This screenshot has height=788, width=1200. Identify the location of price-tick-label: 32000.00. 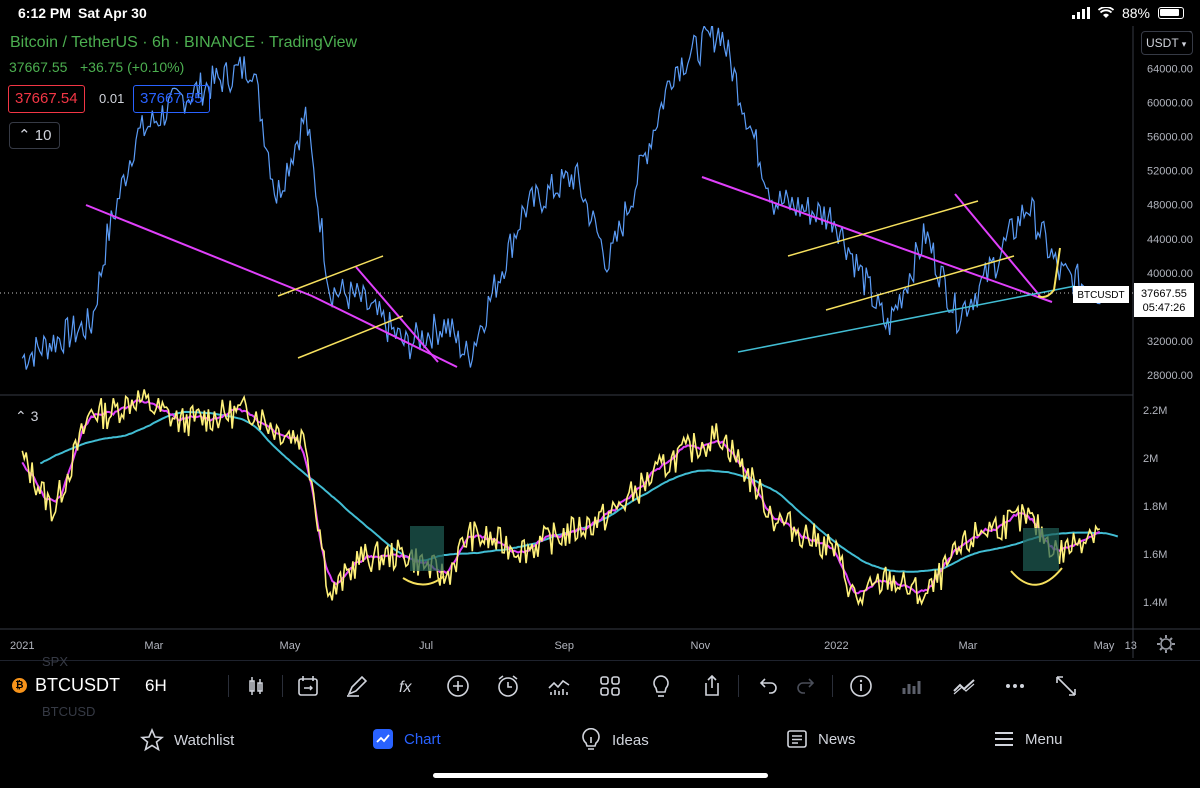
(1170, 342).